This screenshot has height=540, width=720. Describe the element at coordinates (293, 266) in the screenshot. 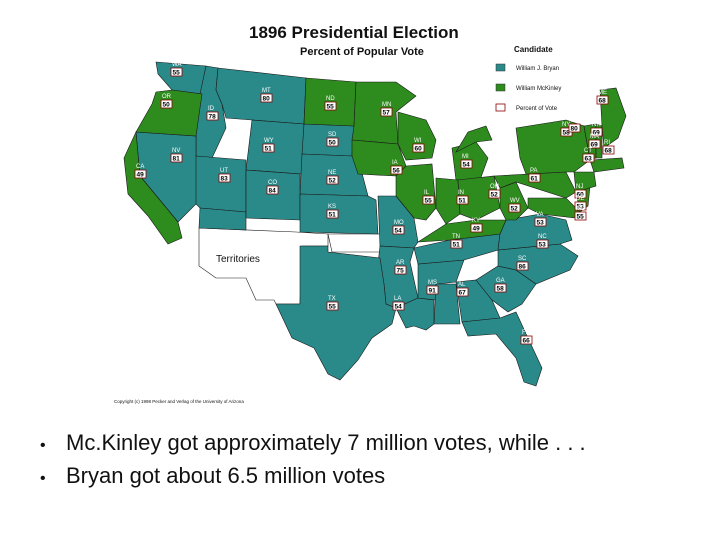

I see `territories-region` at that location.